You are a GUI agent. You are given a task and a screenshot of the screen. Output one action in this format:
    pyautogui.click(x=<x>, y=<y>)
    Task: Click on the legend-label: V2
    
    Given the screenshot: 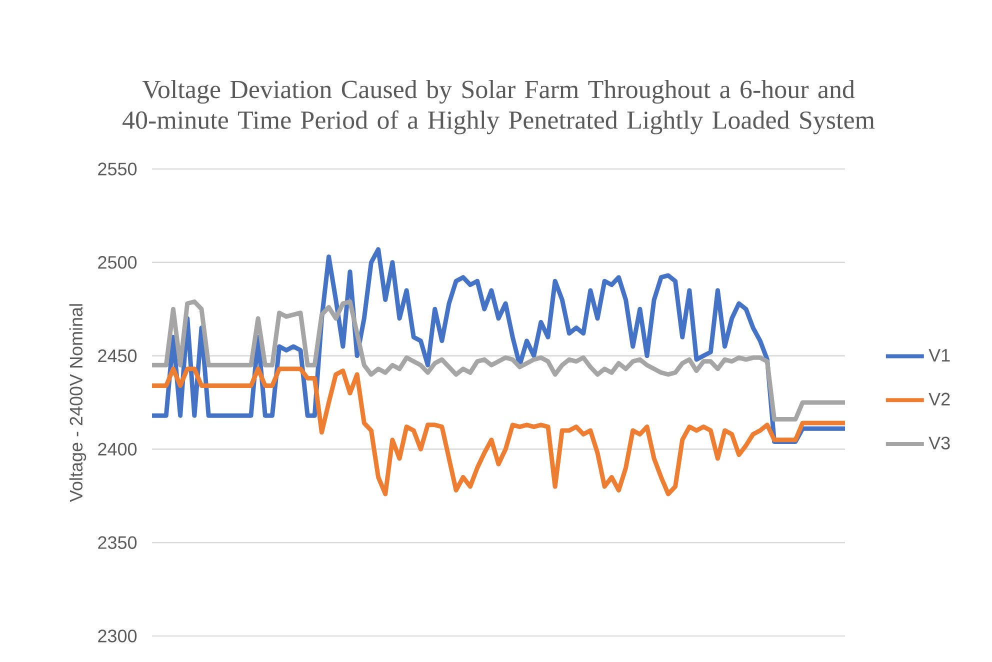 What is the action you would take?
    pyautogui.click(x=939, y=399)
    